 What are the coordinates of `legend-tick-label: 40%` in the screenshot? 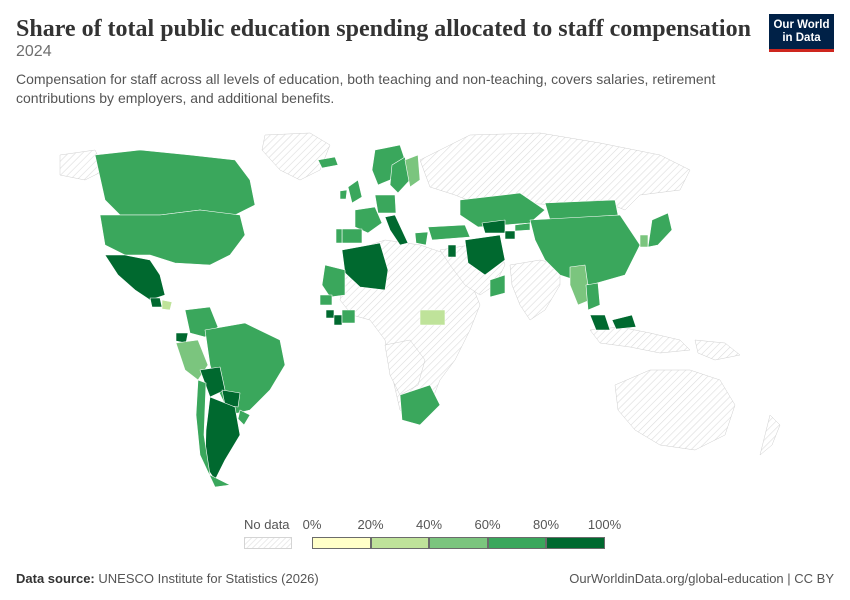 It's located at (429, 524).